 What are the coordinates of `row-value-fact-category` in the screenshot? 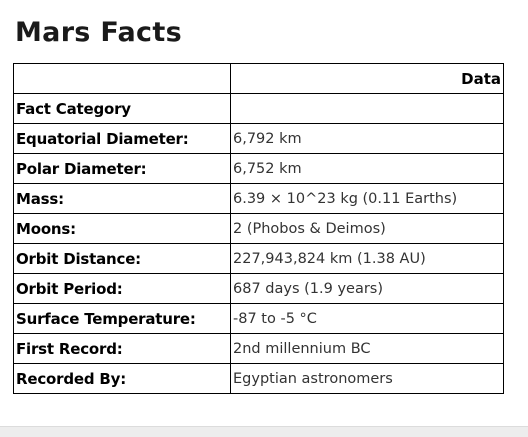 It's located at (367, 108).